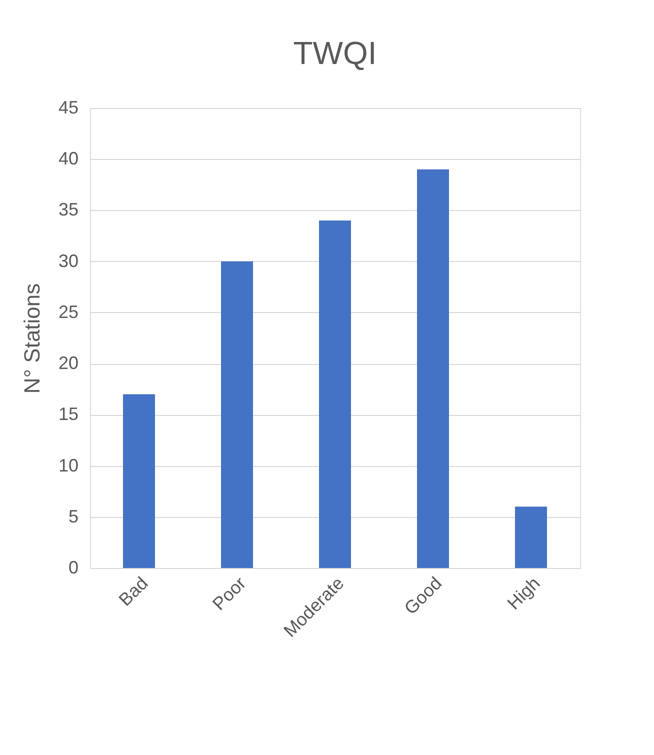 Image resolution: width=654 pixels, height=755 pixels. I want to click on y-tick-label: 40, so click(68, 158).